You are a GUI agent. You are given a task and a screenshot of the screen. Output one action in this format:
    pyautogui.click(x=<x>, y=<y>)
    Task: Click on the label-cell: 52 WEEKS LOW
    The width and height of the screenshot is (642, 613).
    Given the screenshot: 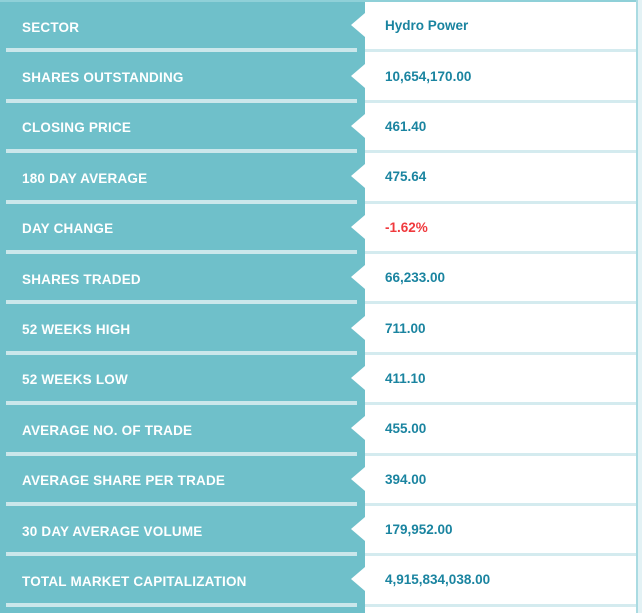 What is the action you would take?
    pyautogui.click(x=182, y=380)
    